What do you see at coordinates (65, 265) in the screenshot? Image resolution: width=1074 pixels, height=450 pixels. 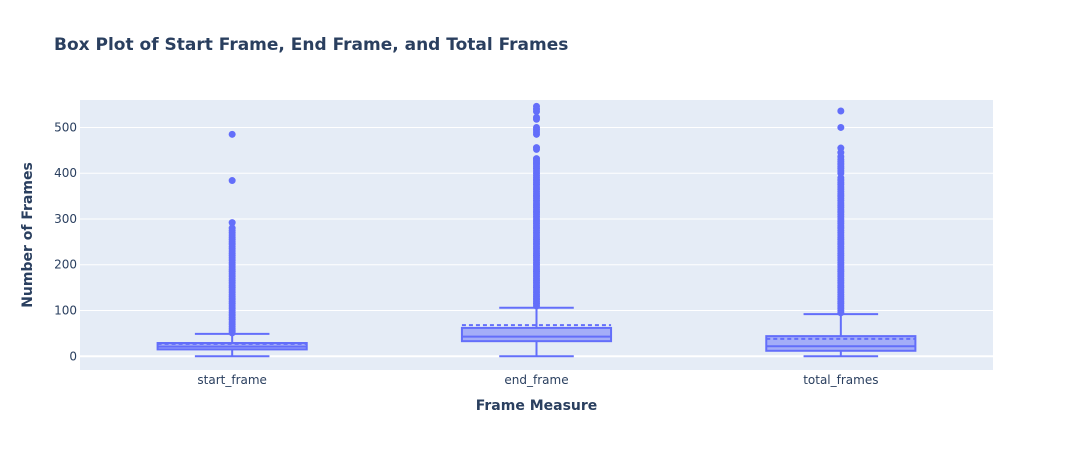 I see `y-tick-label: 200` at bounding box center [65, 265].